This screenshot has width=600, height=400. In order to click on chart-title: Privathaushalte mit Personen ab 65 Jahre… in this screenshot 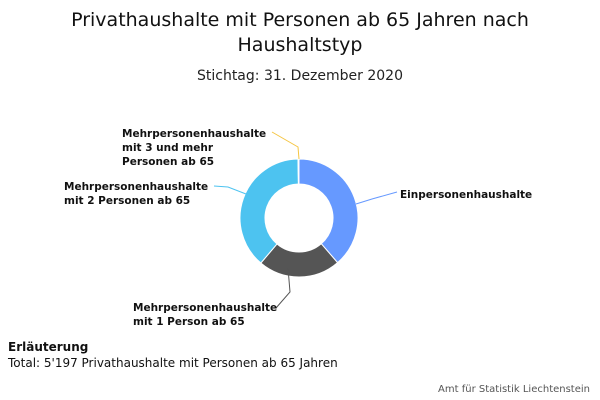, I will do `click(300, 32)`.